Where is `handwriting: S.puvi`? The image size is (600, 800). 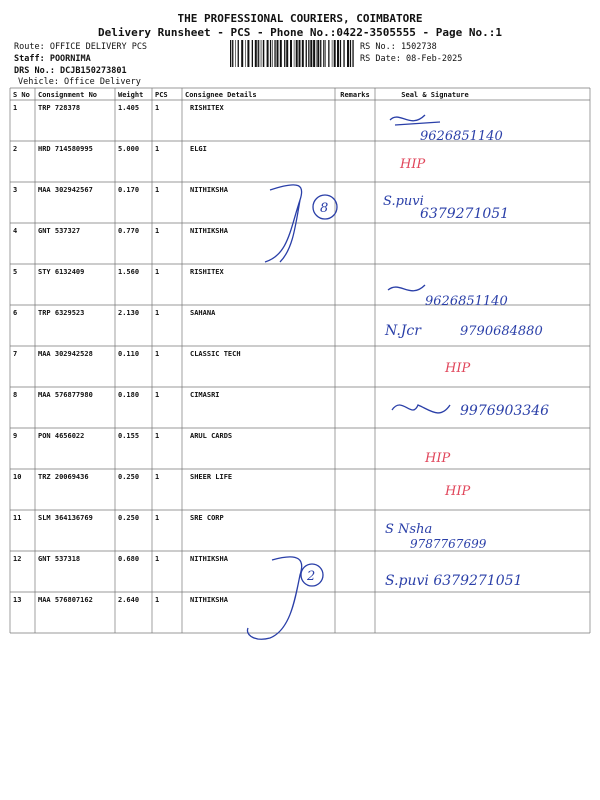 handwriting: S.puvi is located at coordinates (403, 201).